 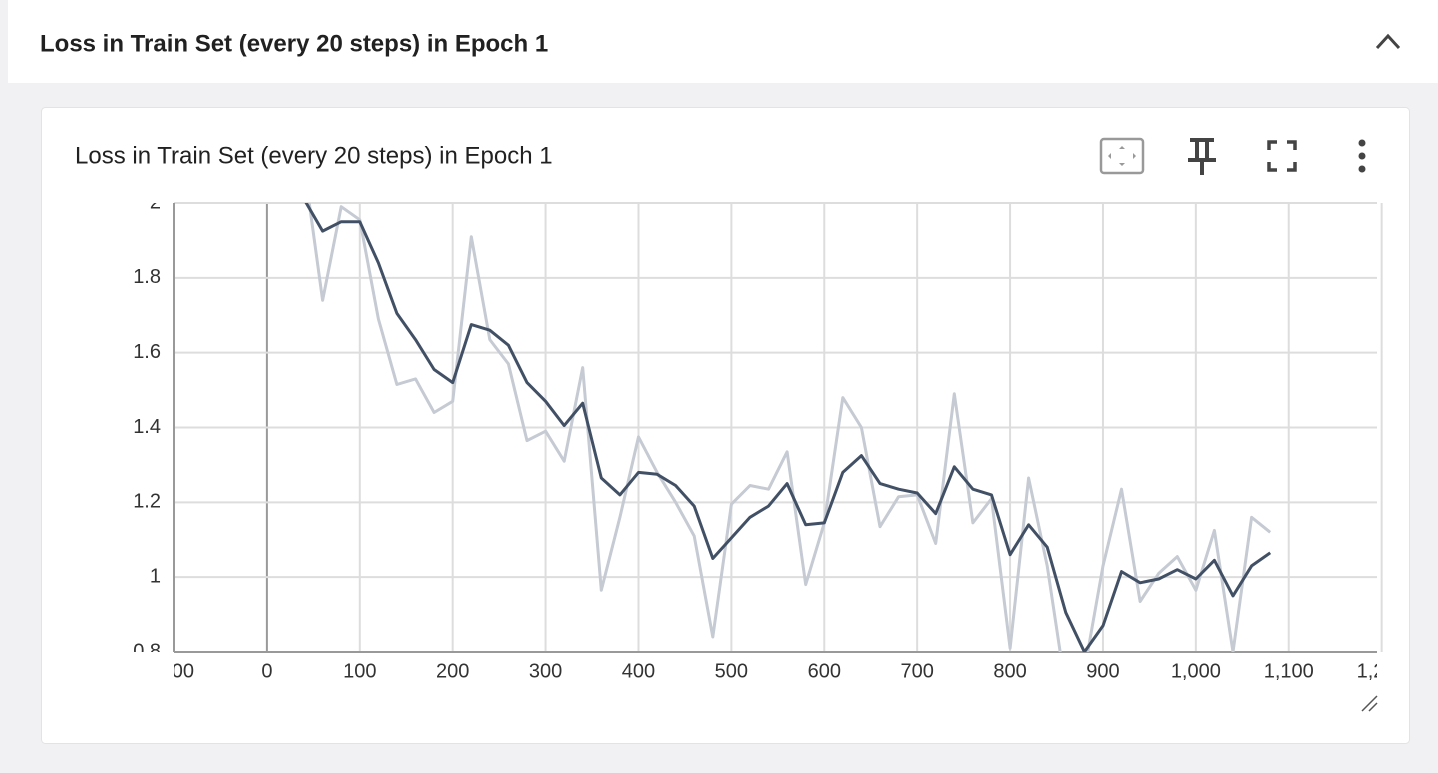 I want to click on header-bar, so click(x=723, y=41).